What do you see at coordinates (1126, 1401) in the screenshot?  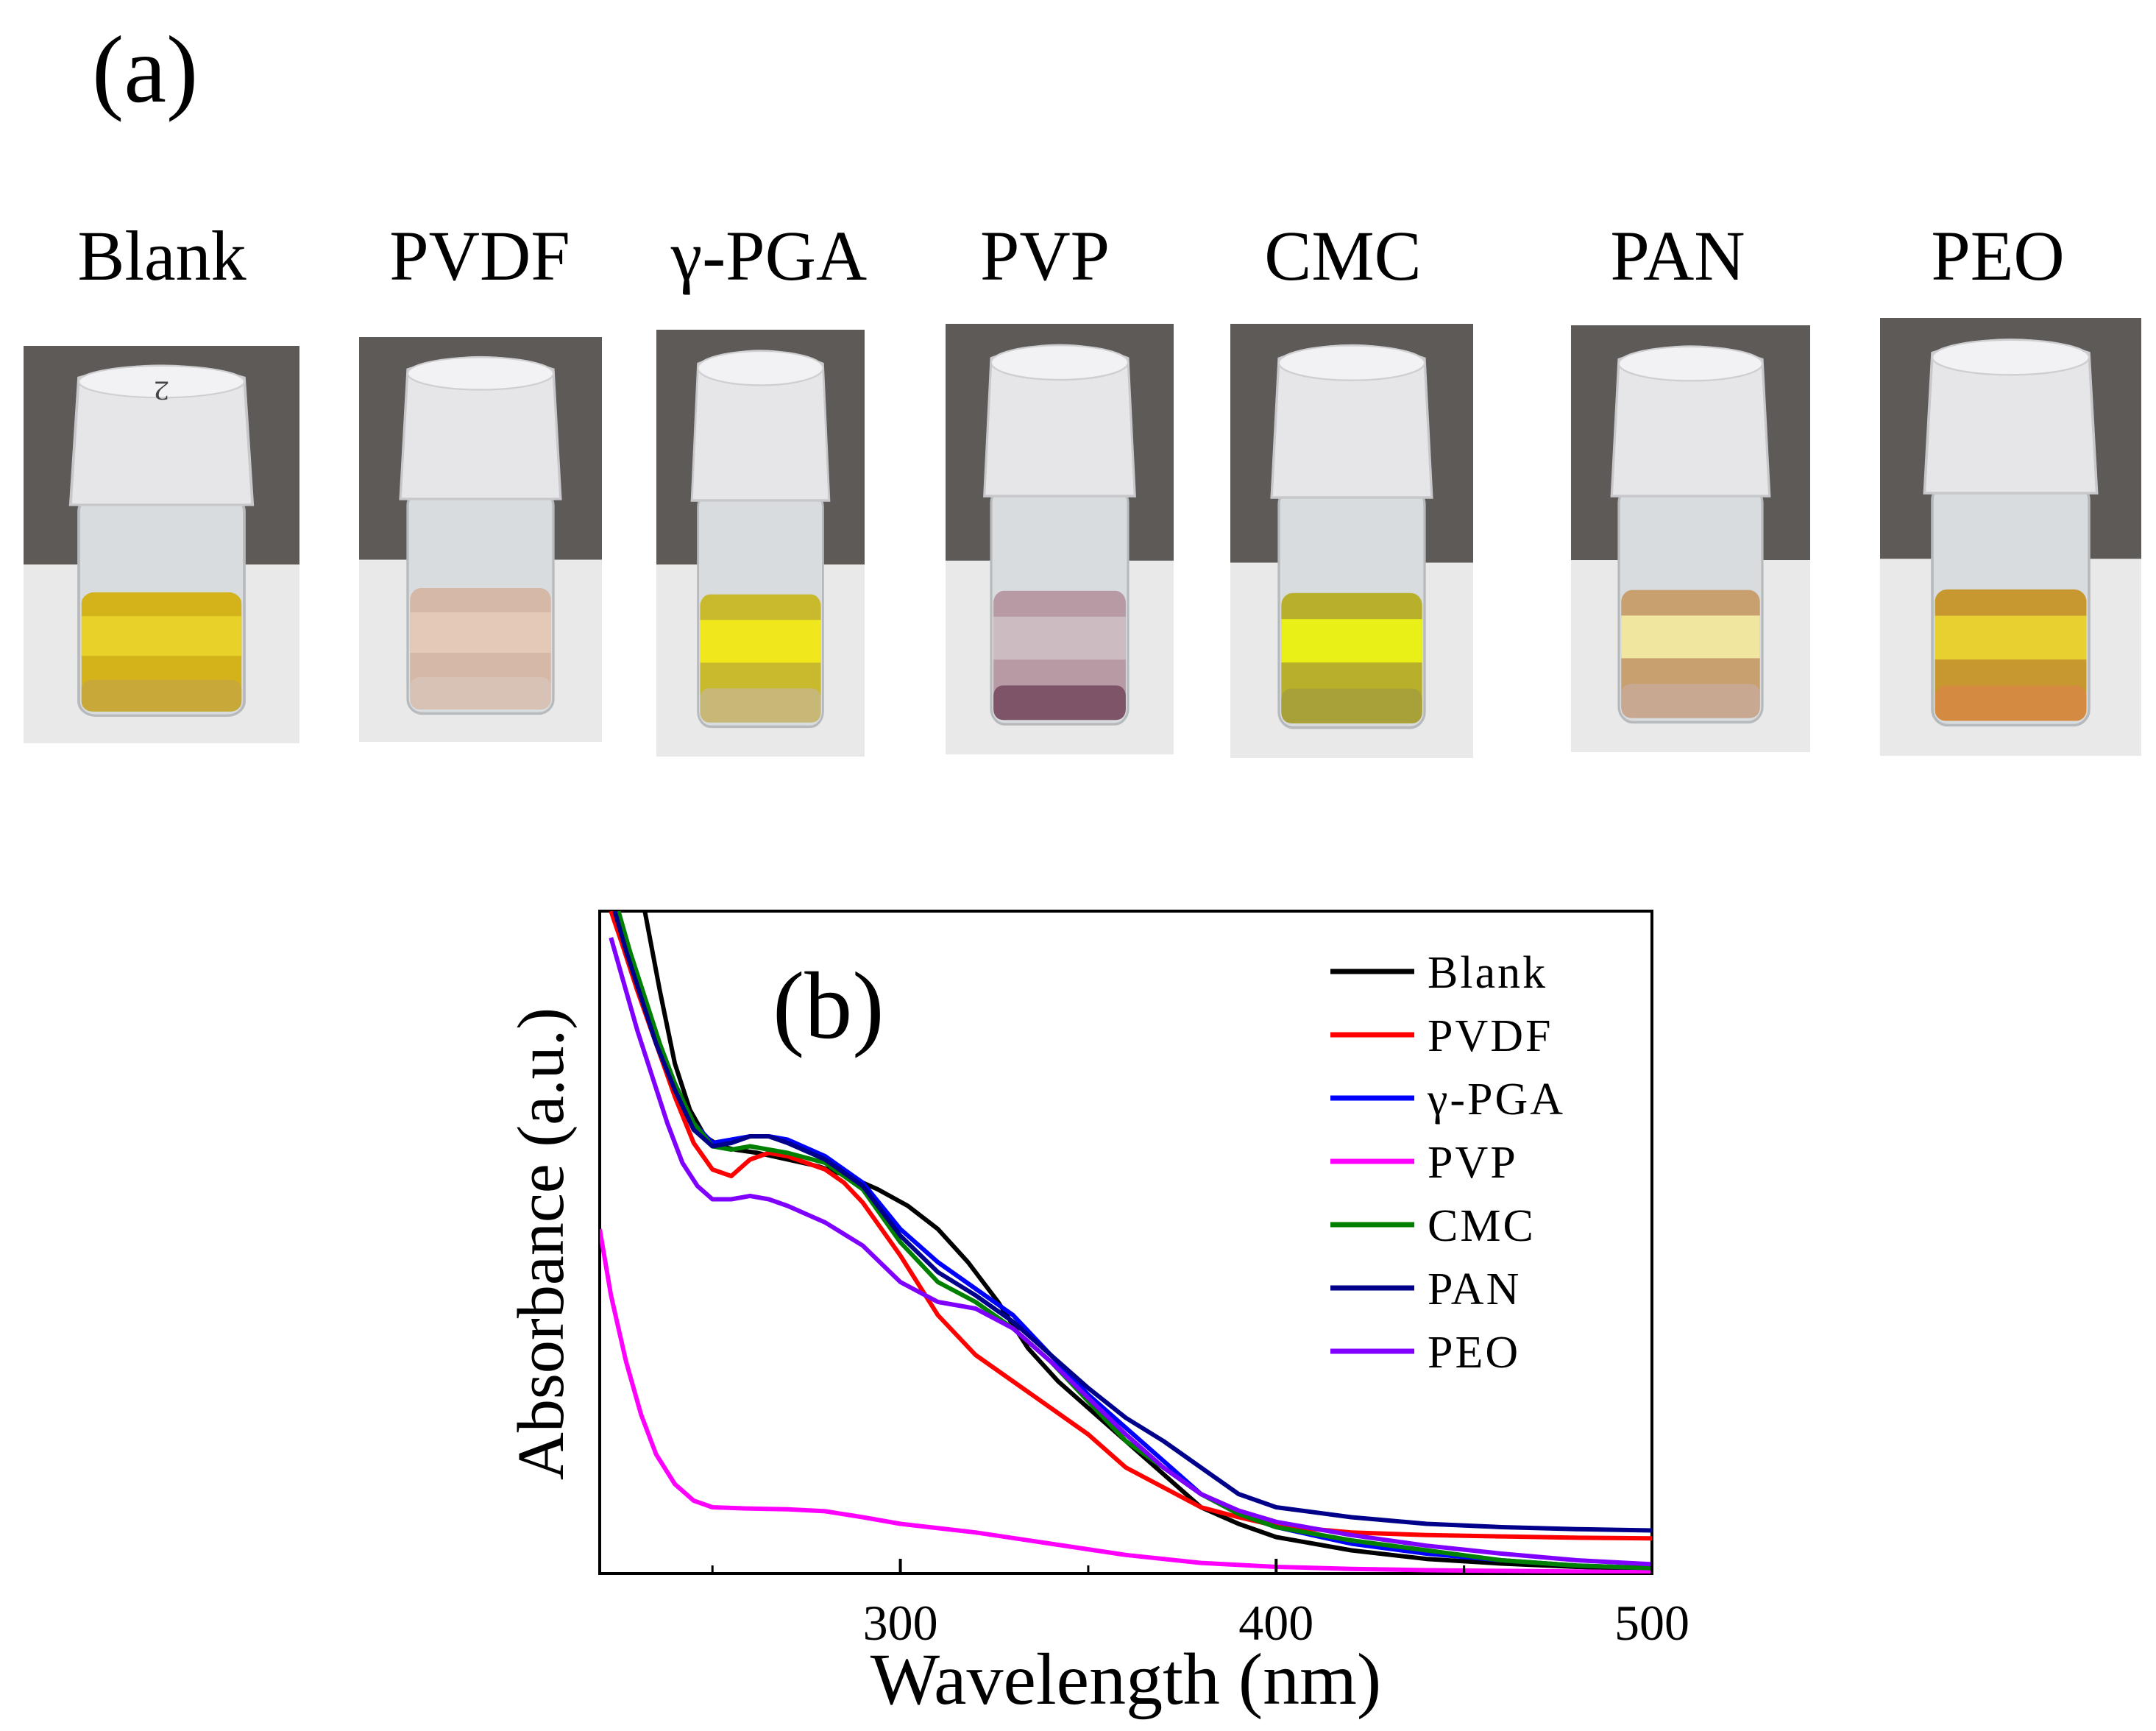 I see `series-line-pvp` at bounding box center [1126, 1401].